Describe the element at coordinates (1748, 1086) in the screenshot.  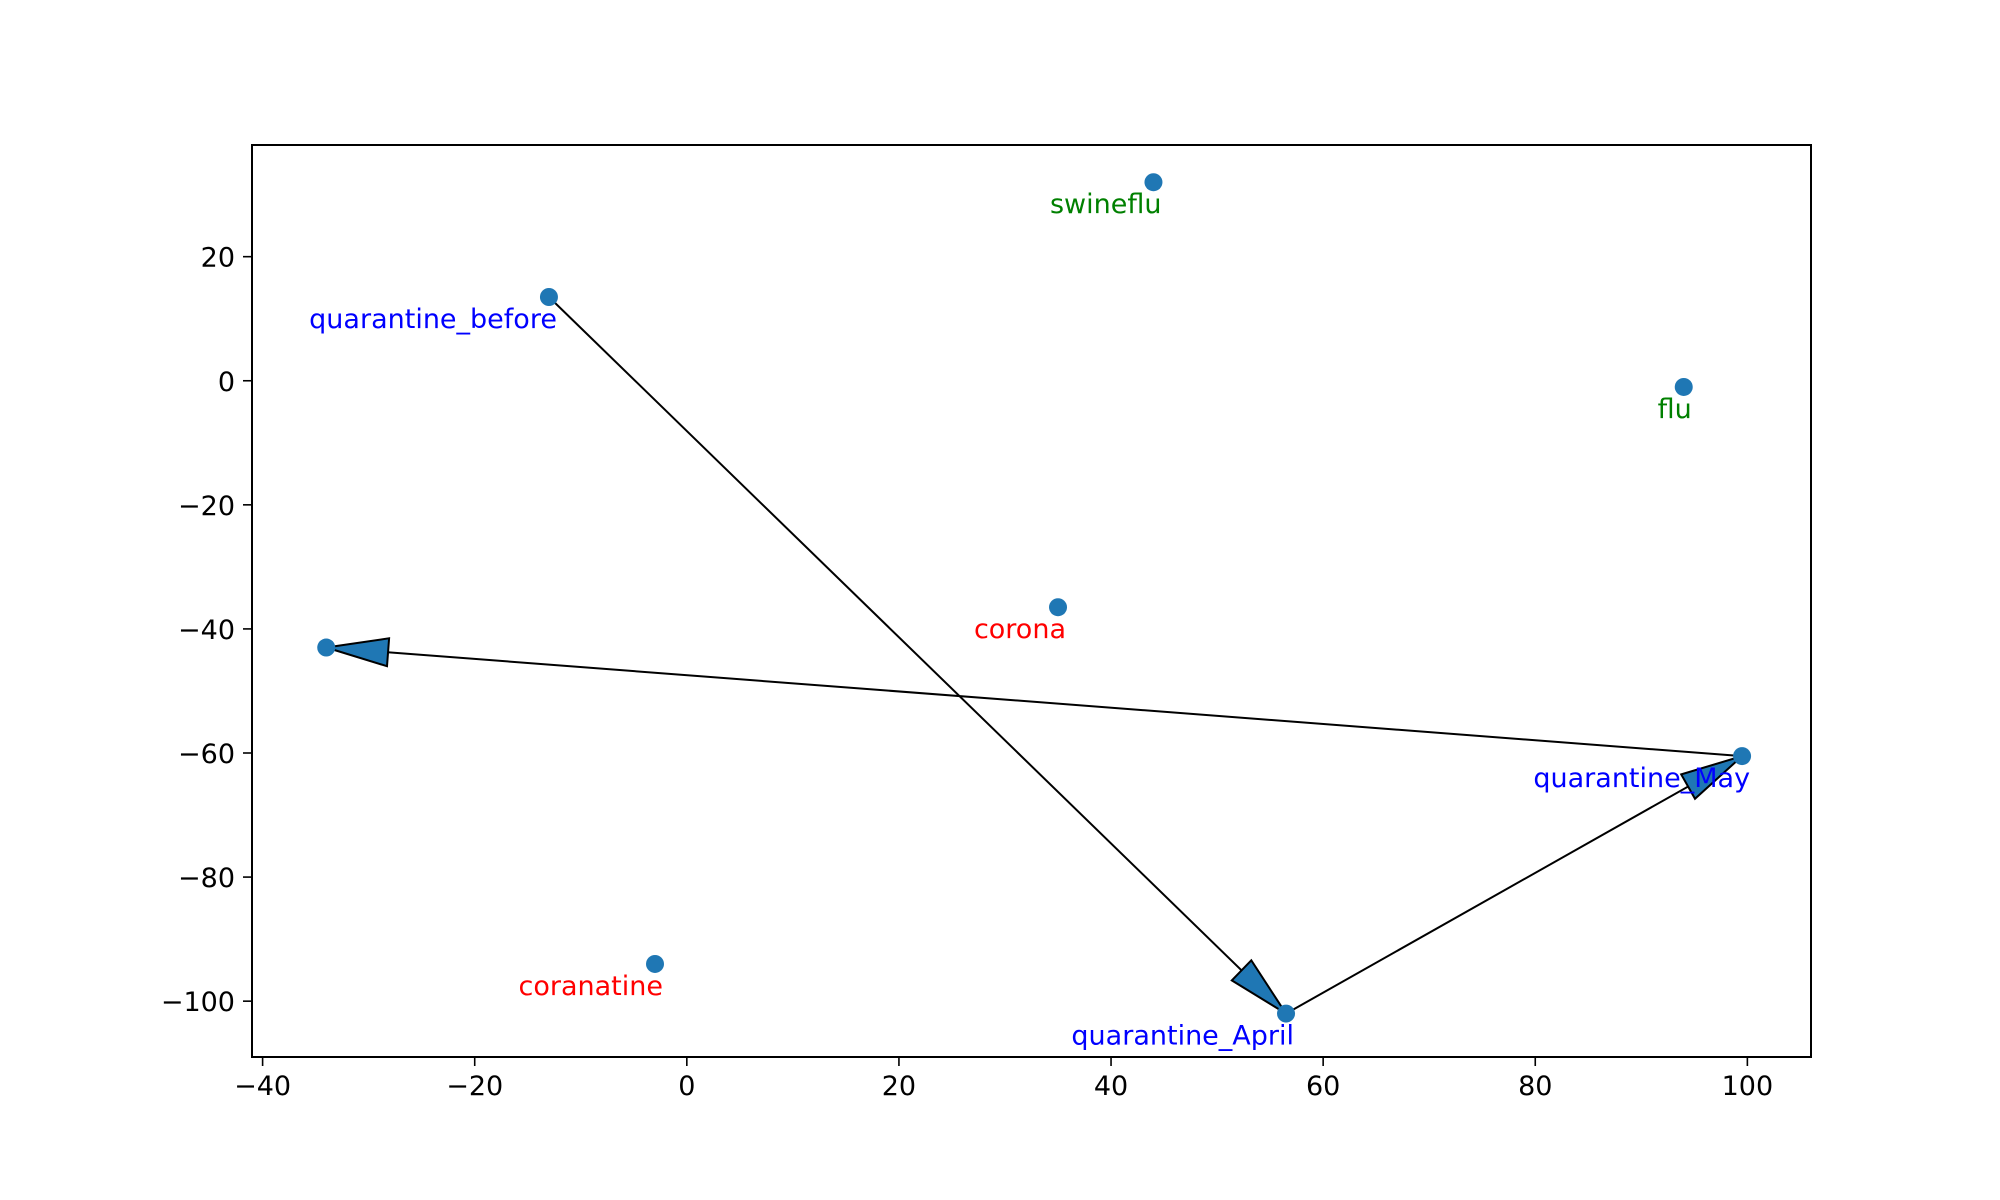
I see `x-tick-label: 100` at that location.